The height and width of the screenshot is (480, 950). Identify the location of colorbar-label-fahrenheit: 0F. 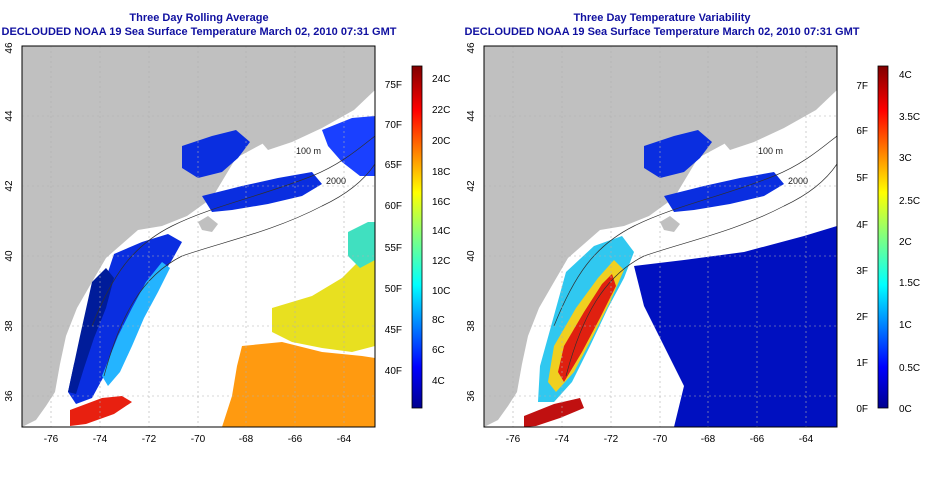
(862, 409).